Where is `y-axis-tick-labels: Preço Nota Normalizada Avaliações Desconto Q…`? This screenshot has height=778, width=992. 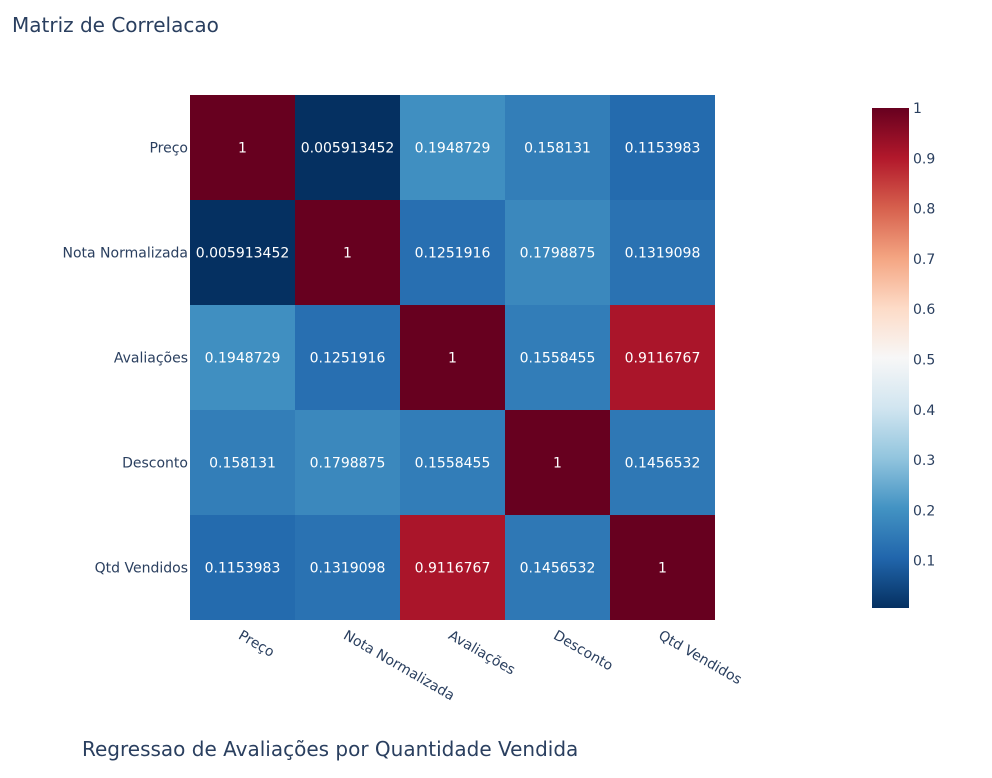
y-axis-tick-labels: Preço Nota Normalizada Avaliações Desconto Q… is located at coordinates (126, 359).